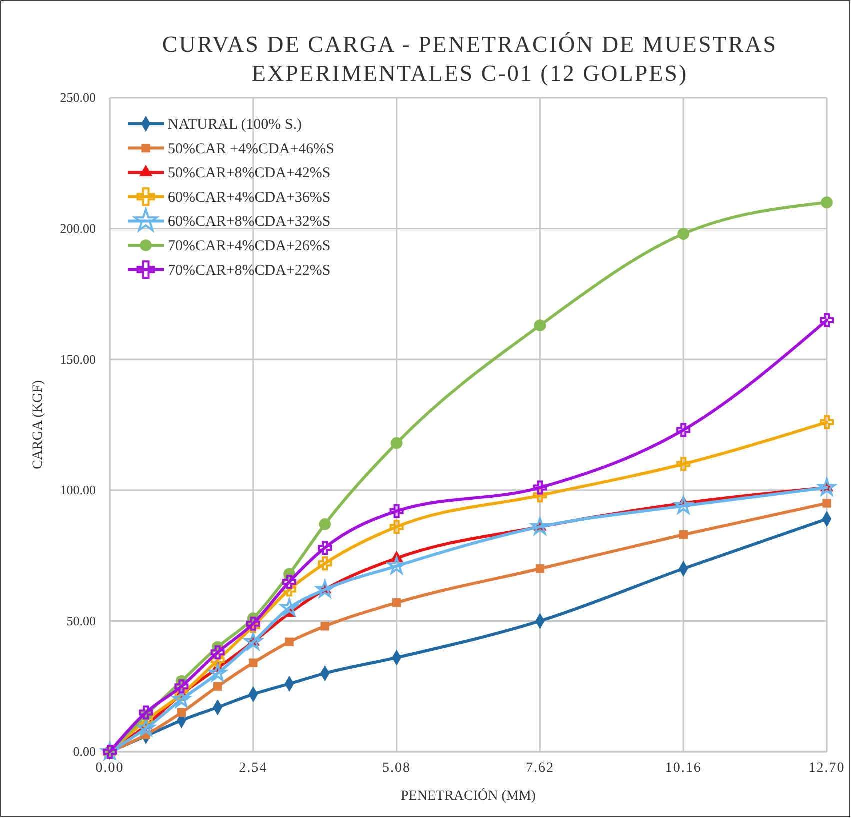 This screenshot has height=818, width=851. What do you see at coordinates (81, 620) in the screenshot?
I see `y-tick-label: 50.00` at bounding box center [81, 620].